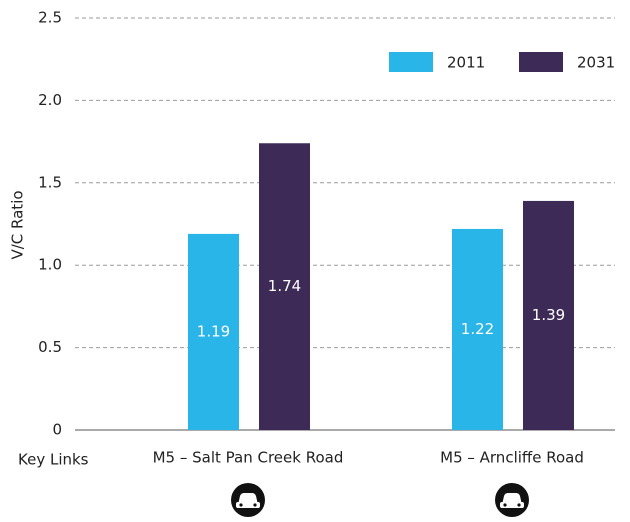  I want to click on value-label: 1.74, so click(284, 286).